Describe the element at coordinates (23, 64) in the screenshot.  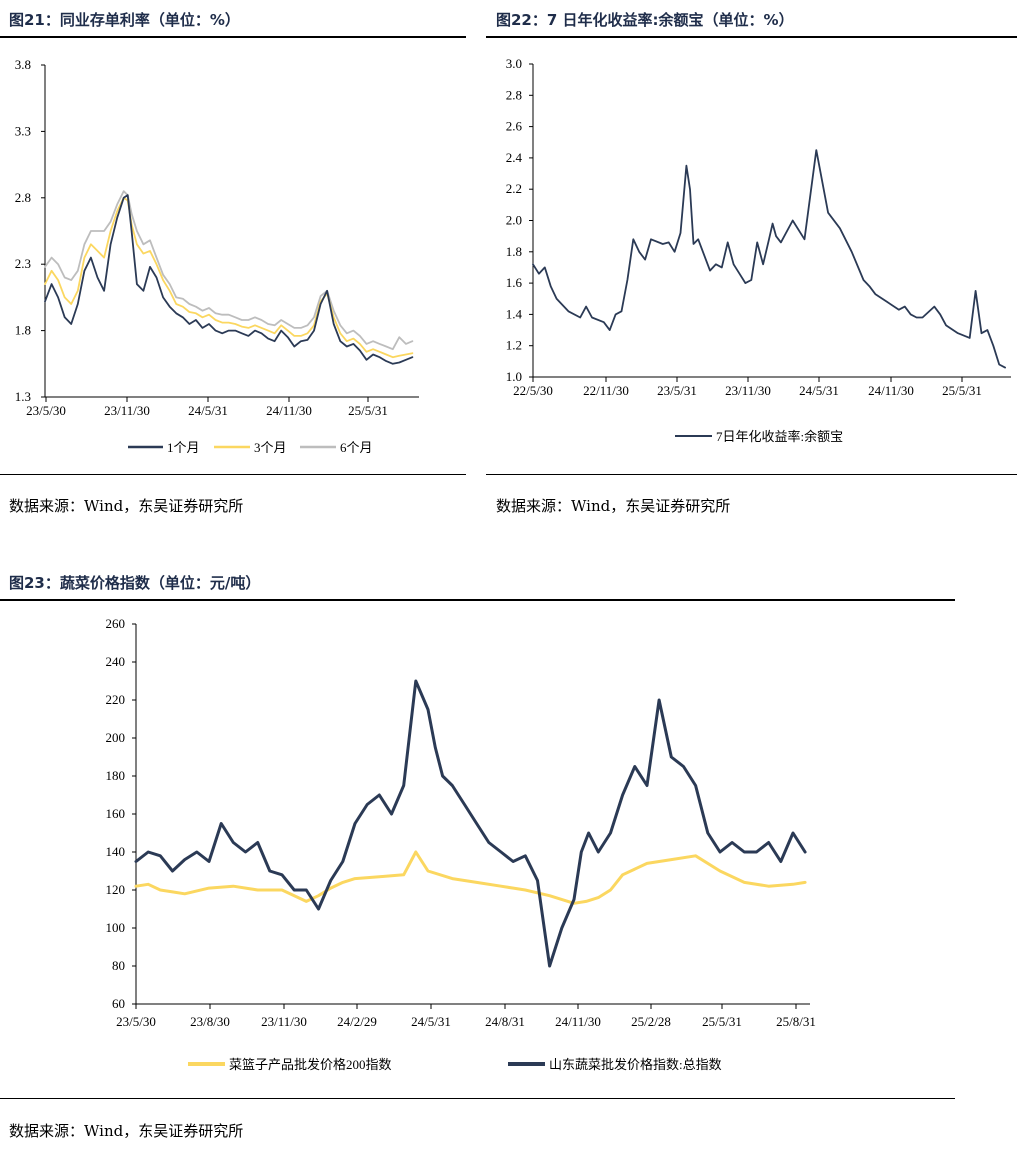
I see `fig21-ytick-label: 3.8` at that location.